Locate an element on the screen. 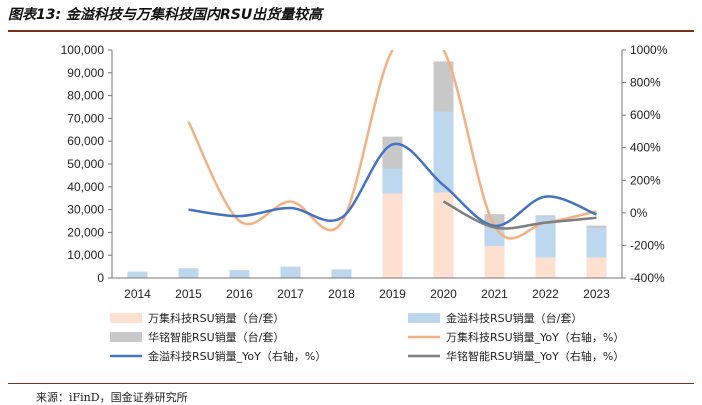 Image resolution: width=702 pixels, height=405 pixels. left-tick-label: 100,000 is located at coordinates (83, 50).